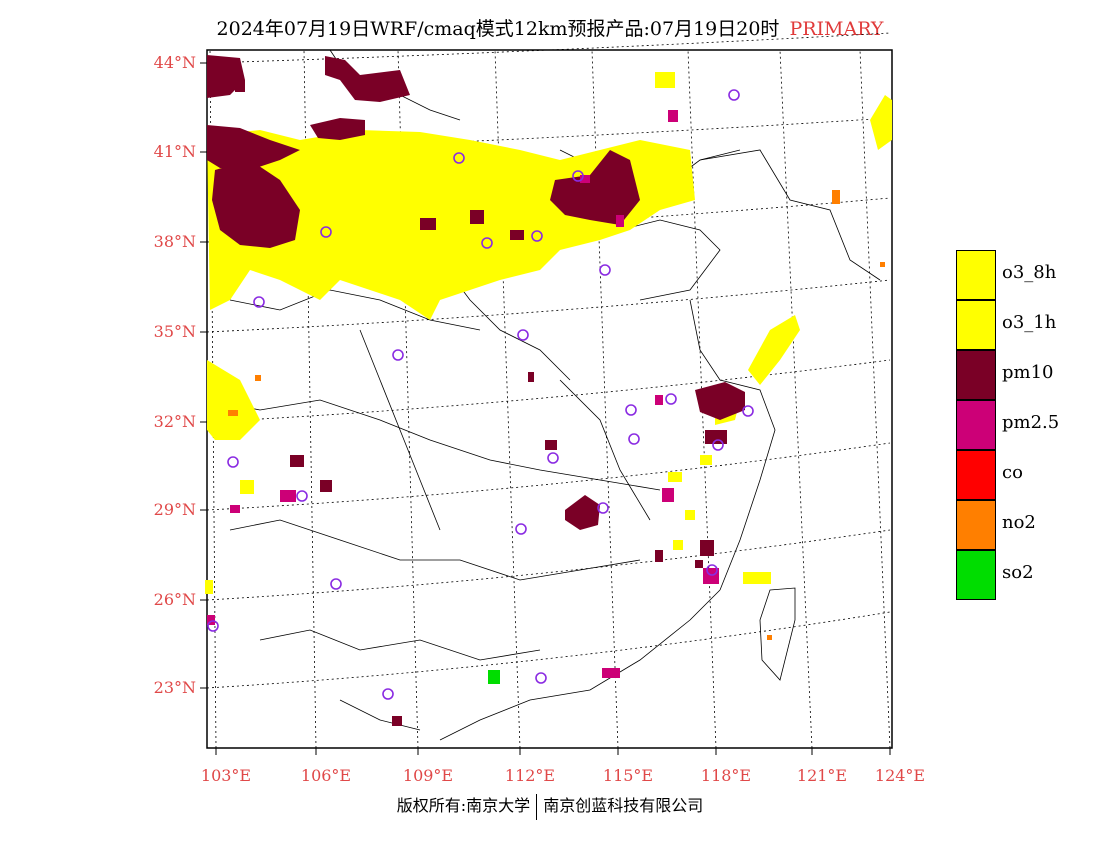 The width and height of the screenshot is (1100, 850). I want to click on legend-label-pm10: pm10, so click(1028, 372).